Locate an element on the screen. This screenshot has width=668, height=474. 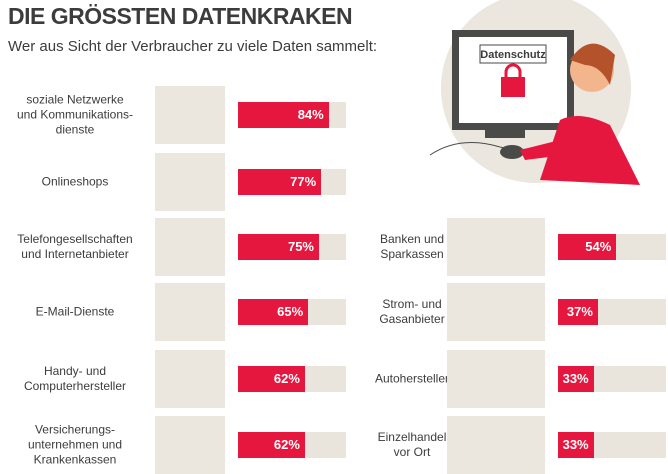
category-label: Einzelhandel vor Ort is located at coordinates (412, 444).